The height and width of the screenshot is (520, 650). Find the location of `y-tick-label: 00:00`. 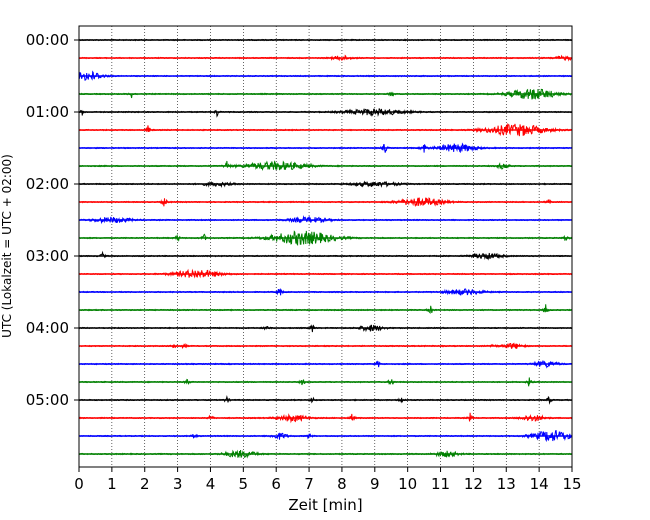

y-tick-label: 00:00 is located at coordinates (47, 40).